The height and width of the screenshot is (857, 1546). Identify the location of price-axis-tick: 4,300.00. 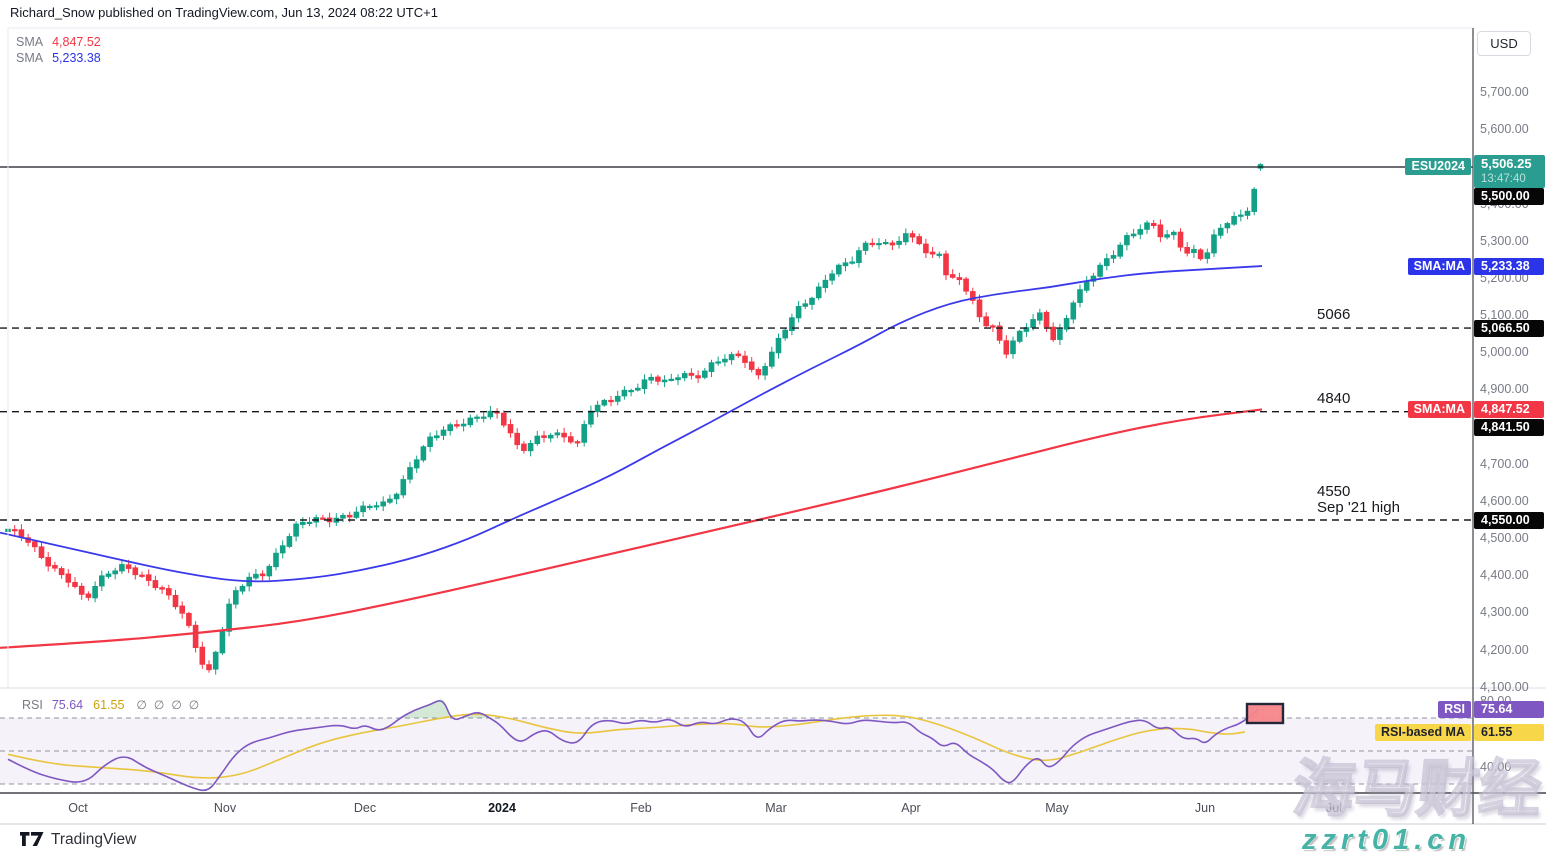
(1504, 612).